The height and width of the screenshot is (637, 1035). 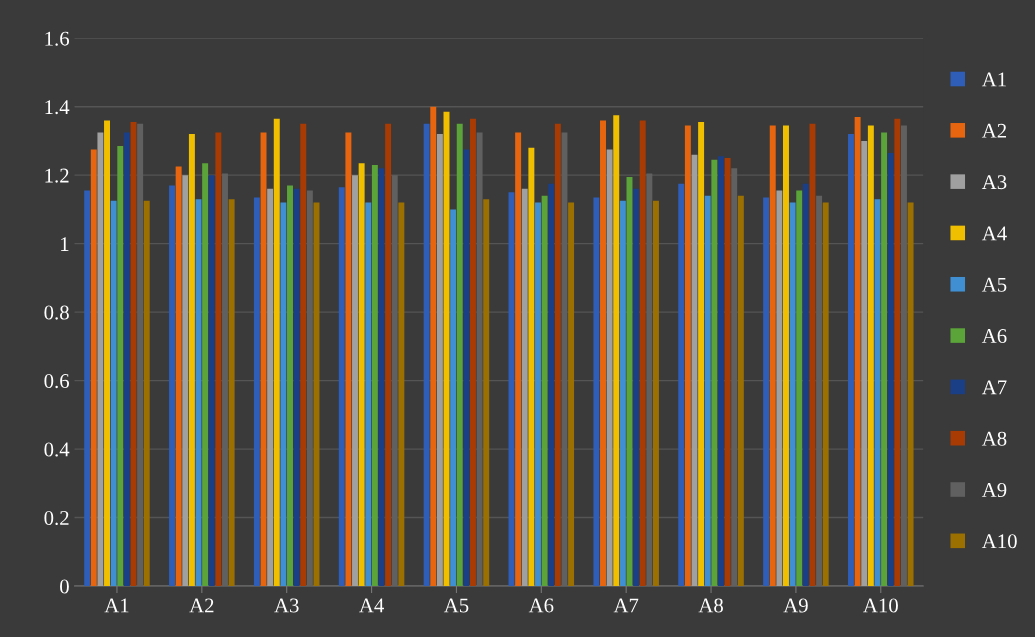 What do you see at coordinates (116, 605) in the screenshot?
I see `x-tick-label: A1` at bounding box center [116, 605].